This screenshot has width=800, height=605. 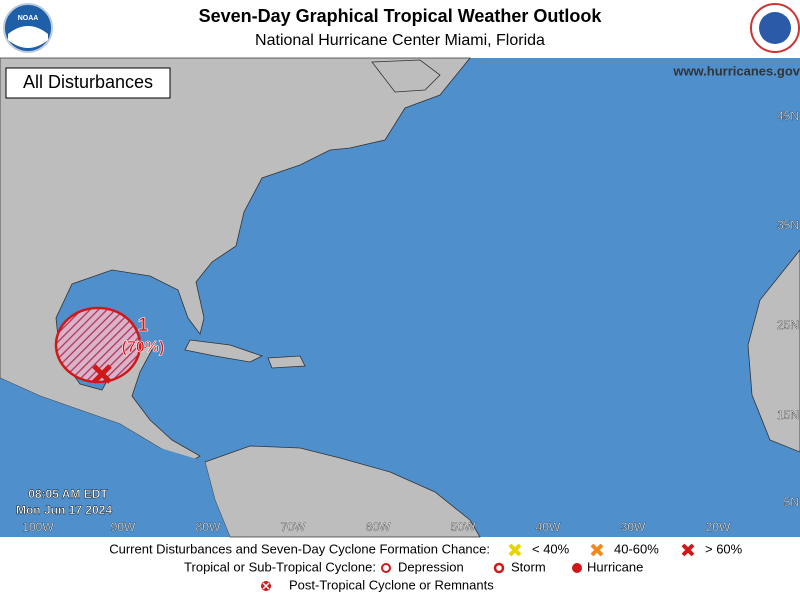 I want to click on newfoundland, so click(x=406, y=76).